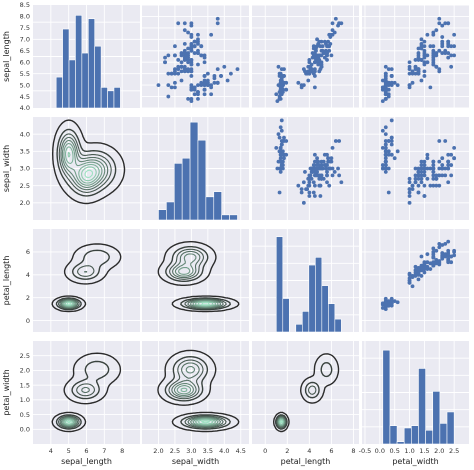  I want to click on x-tick-label: 6, so click(86, 451).